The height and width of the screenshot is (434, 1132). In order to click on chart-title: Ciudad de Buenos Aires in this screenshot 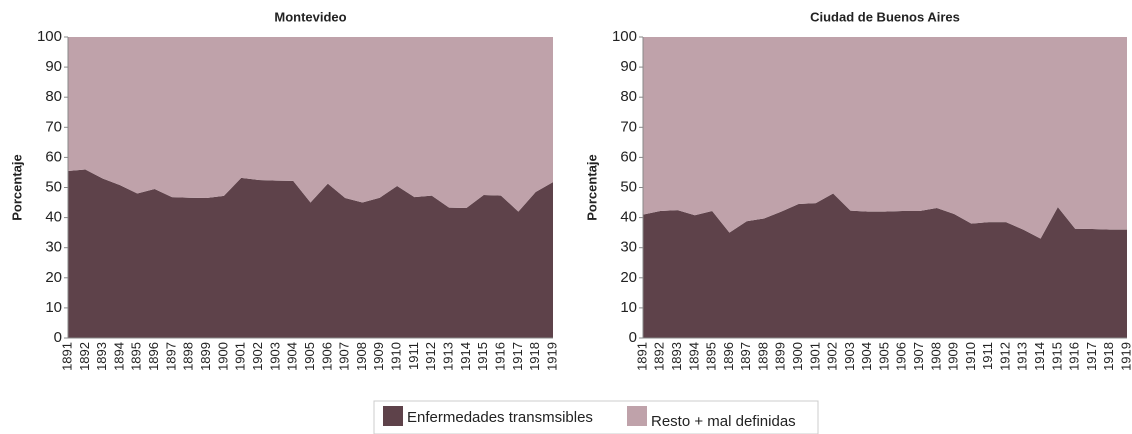, I will do `click(885, 16)`.